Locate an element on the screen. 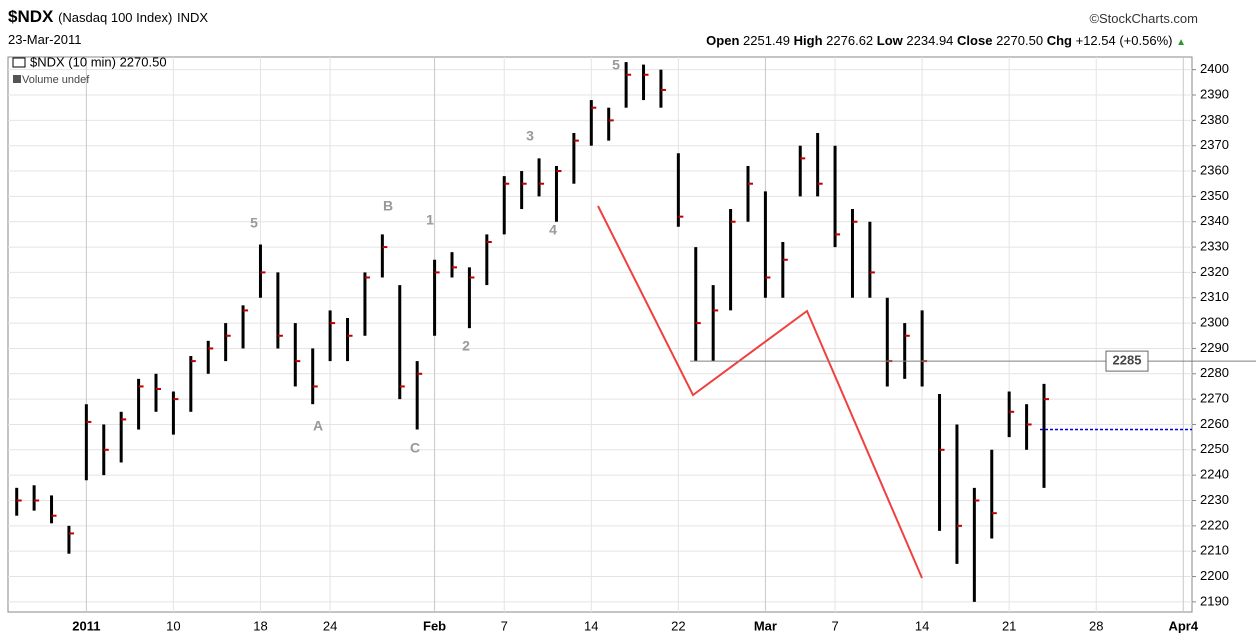 This screenshot has width=1256, height=636. high-label: High is located at coordinates (808, 40).